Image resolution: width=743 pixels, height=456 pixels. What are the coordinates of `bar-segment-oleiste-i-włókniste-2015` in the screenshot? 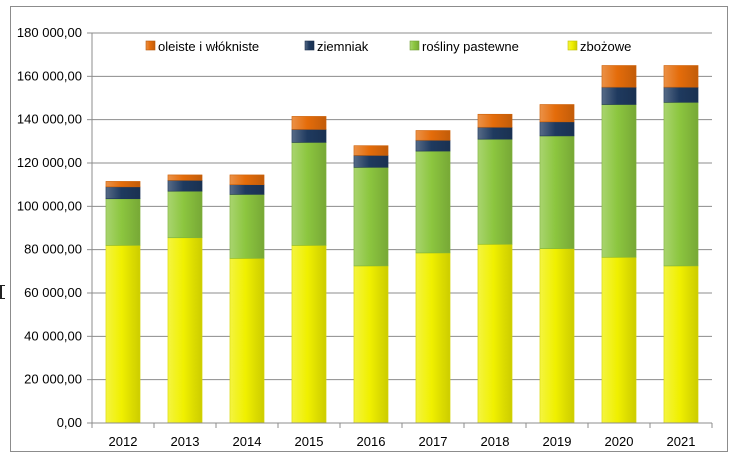 It's located at (309, 123).